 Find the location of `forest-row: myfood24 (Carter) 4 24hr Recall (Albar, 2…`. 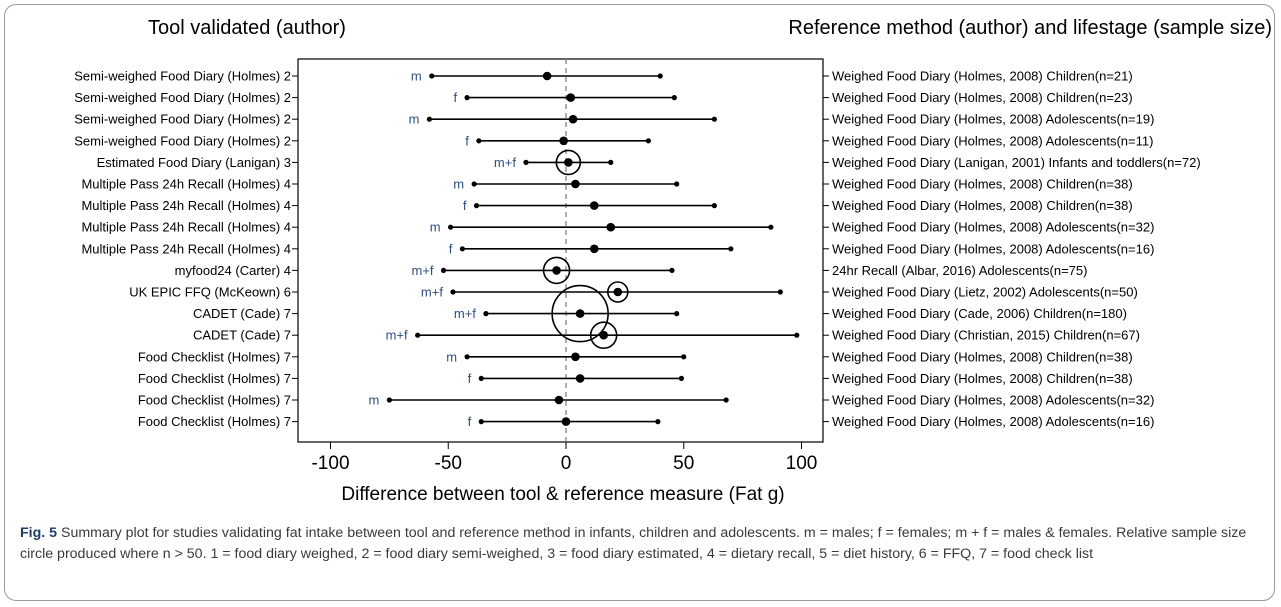

forest-row: myfood24 (Carter) 4 24hr Recall (Albar, 2… is located at coordinates (631, 270).